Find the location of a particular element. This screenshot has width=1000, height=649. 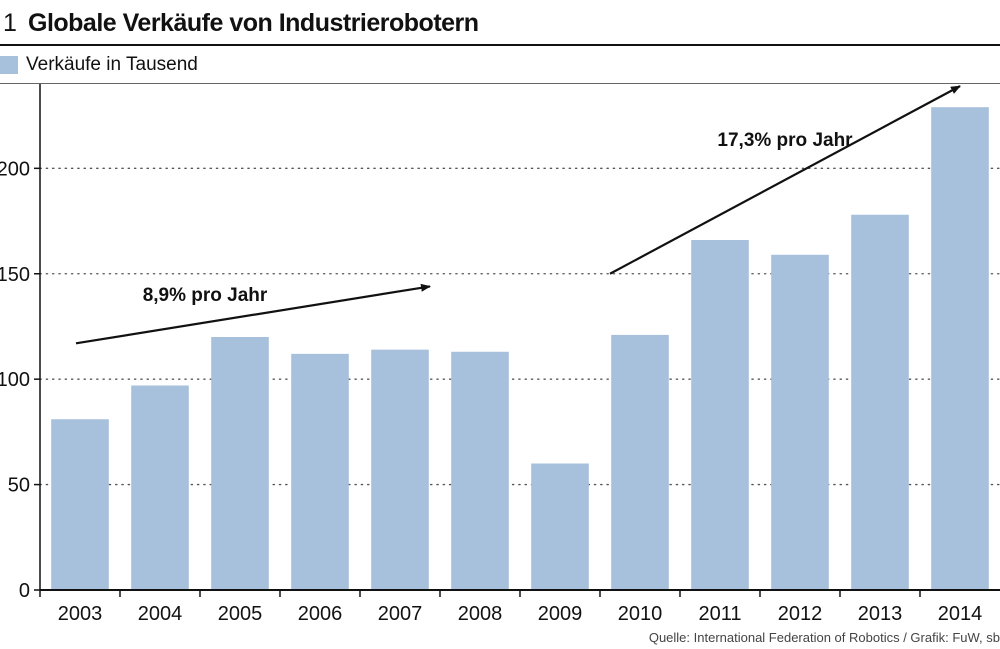

legend-swatch is located at coordinates (9, 65).